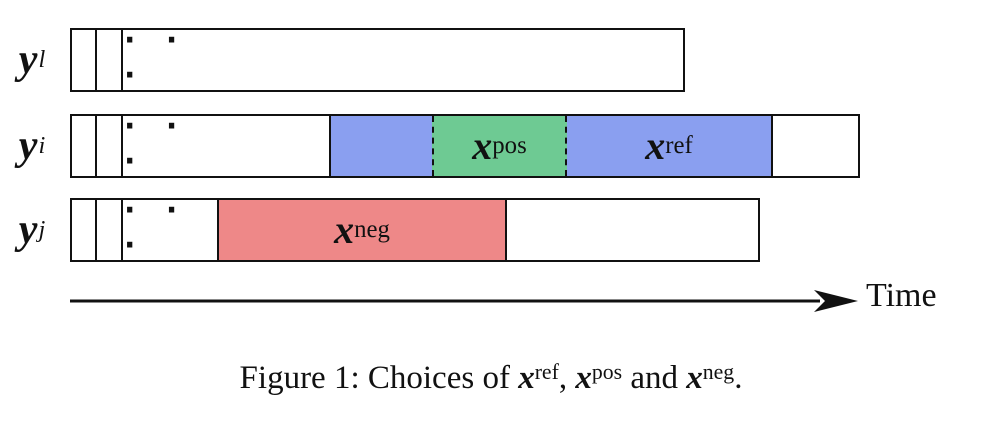 The height and width of the screenshot is (422, 982). Describe the element at coordinates (509, 145) in the screenshot. I see `x-pos-superscript: pos` at that location.